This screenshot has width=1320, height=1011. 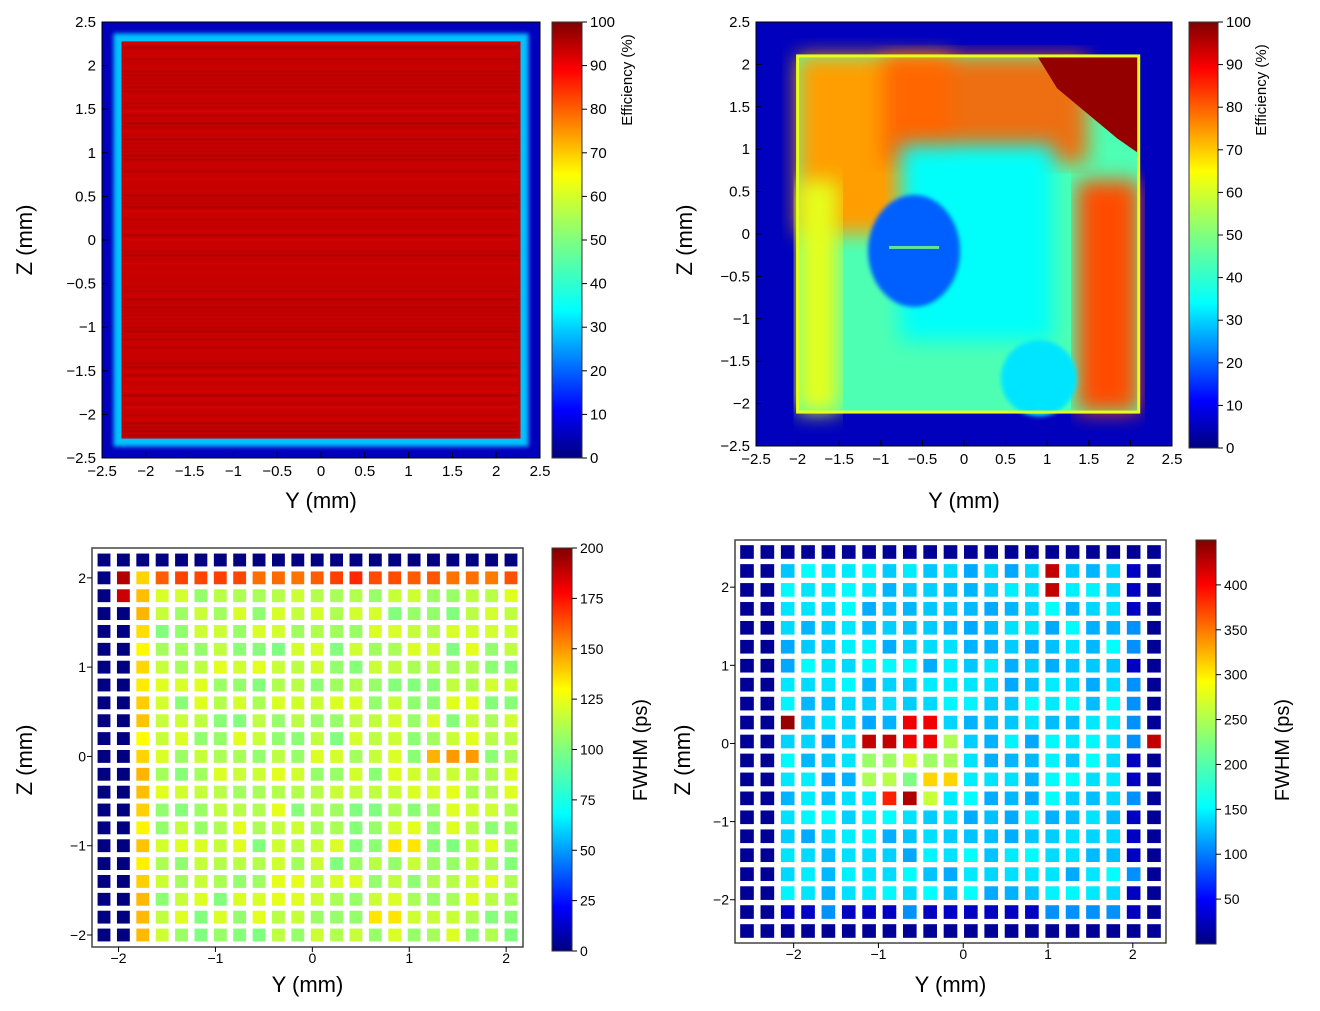 I want to click on colorbar-label: FWHM (ps), so click(x=641, y=750).